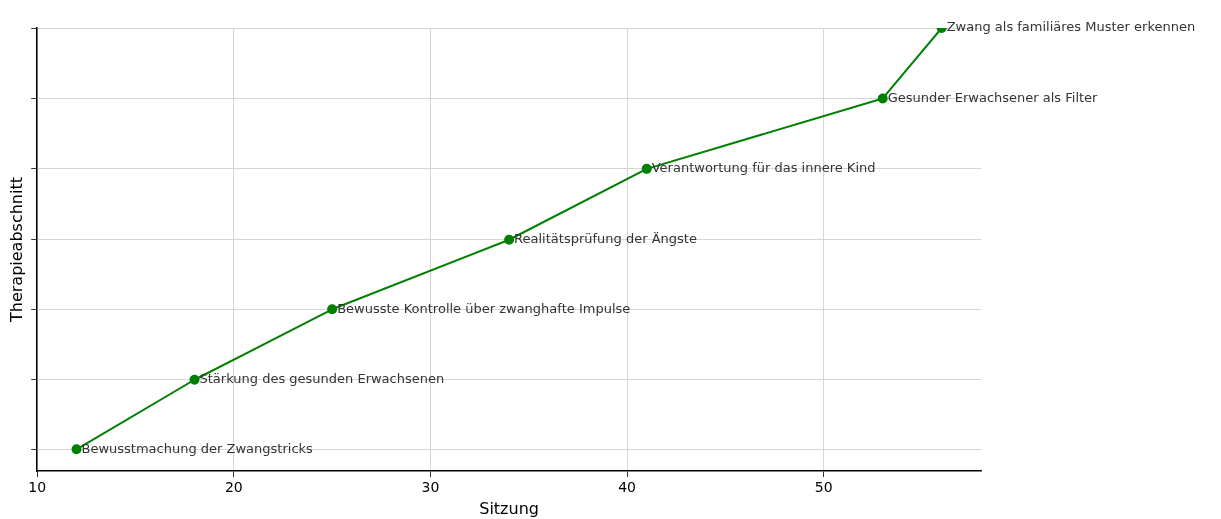 The width and height of the screenshot is (1221, 519). Describe the element at coordinates (627, 487) in the screenshot. I see `x-tick-label: 40` at that location.